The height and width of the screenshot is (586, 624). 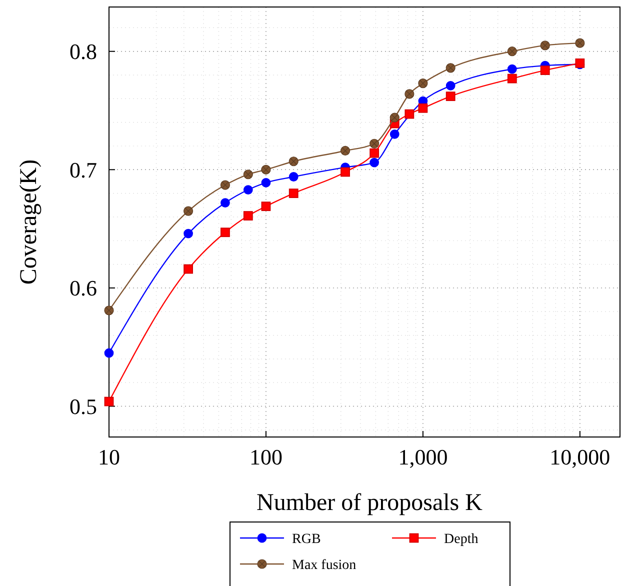 What do you see at coordinates (83, 51) in the screenshot?
I see `y-tick-label: 0.8` at bounding box center [83, 51].